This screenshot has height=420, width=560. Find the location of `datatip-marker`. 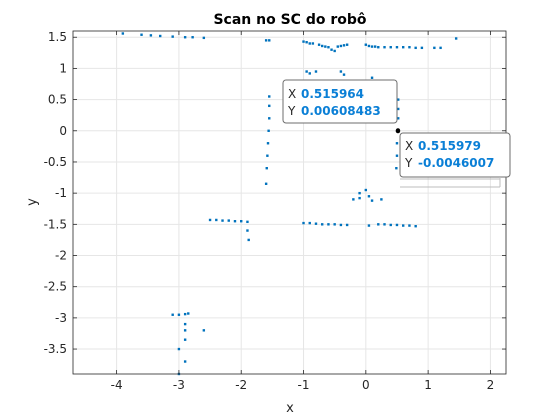

datatip-marker is located at coordinates (398, 131).